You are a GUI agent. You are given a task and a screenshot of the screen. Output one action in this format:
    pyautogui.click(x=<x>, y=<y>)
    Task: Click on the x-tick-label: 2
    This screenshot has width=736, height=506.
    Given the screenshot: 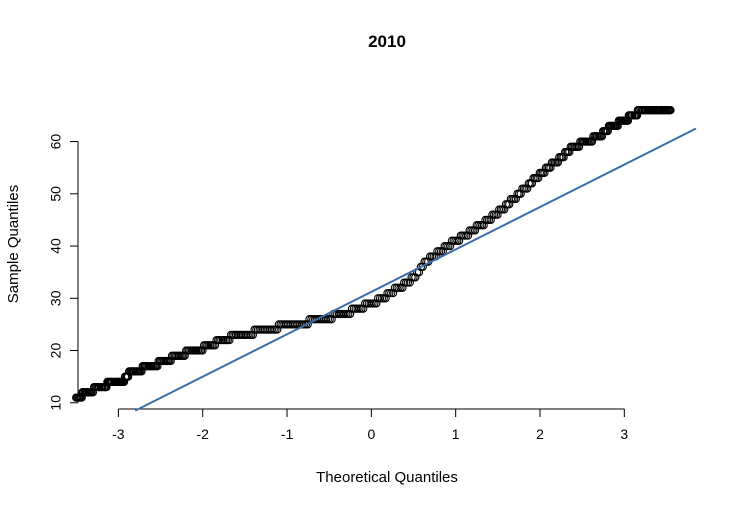 What is the action you would take?
    pyautogui.click(x=540, y=434)
    